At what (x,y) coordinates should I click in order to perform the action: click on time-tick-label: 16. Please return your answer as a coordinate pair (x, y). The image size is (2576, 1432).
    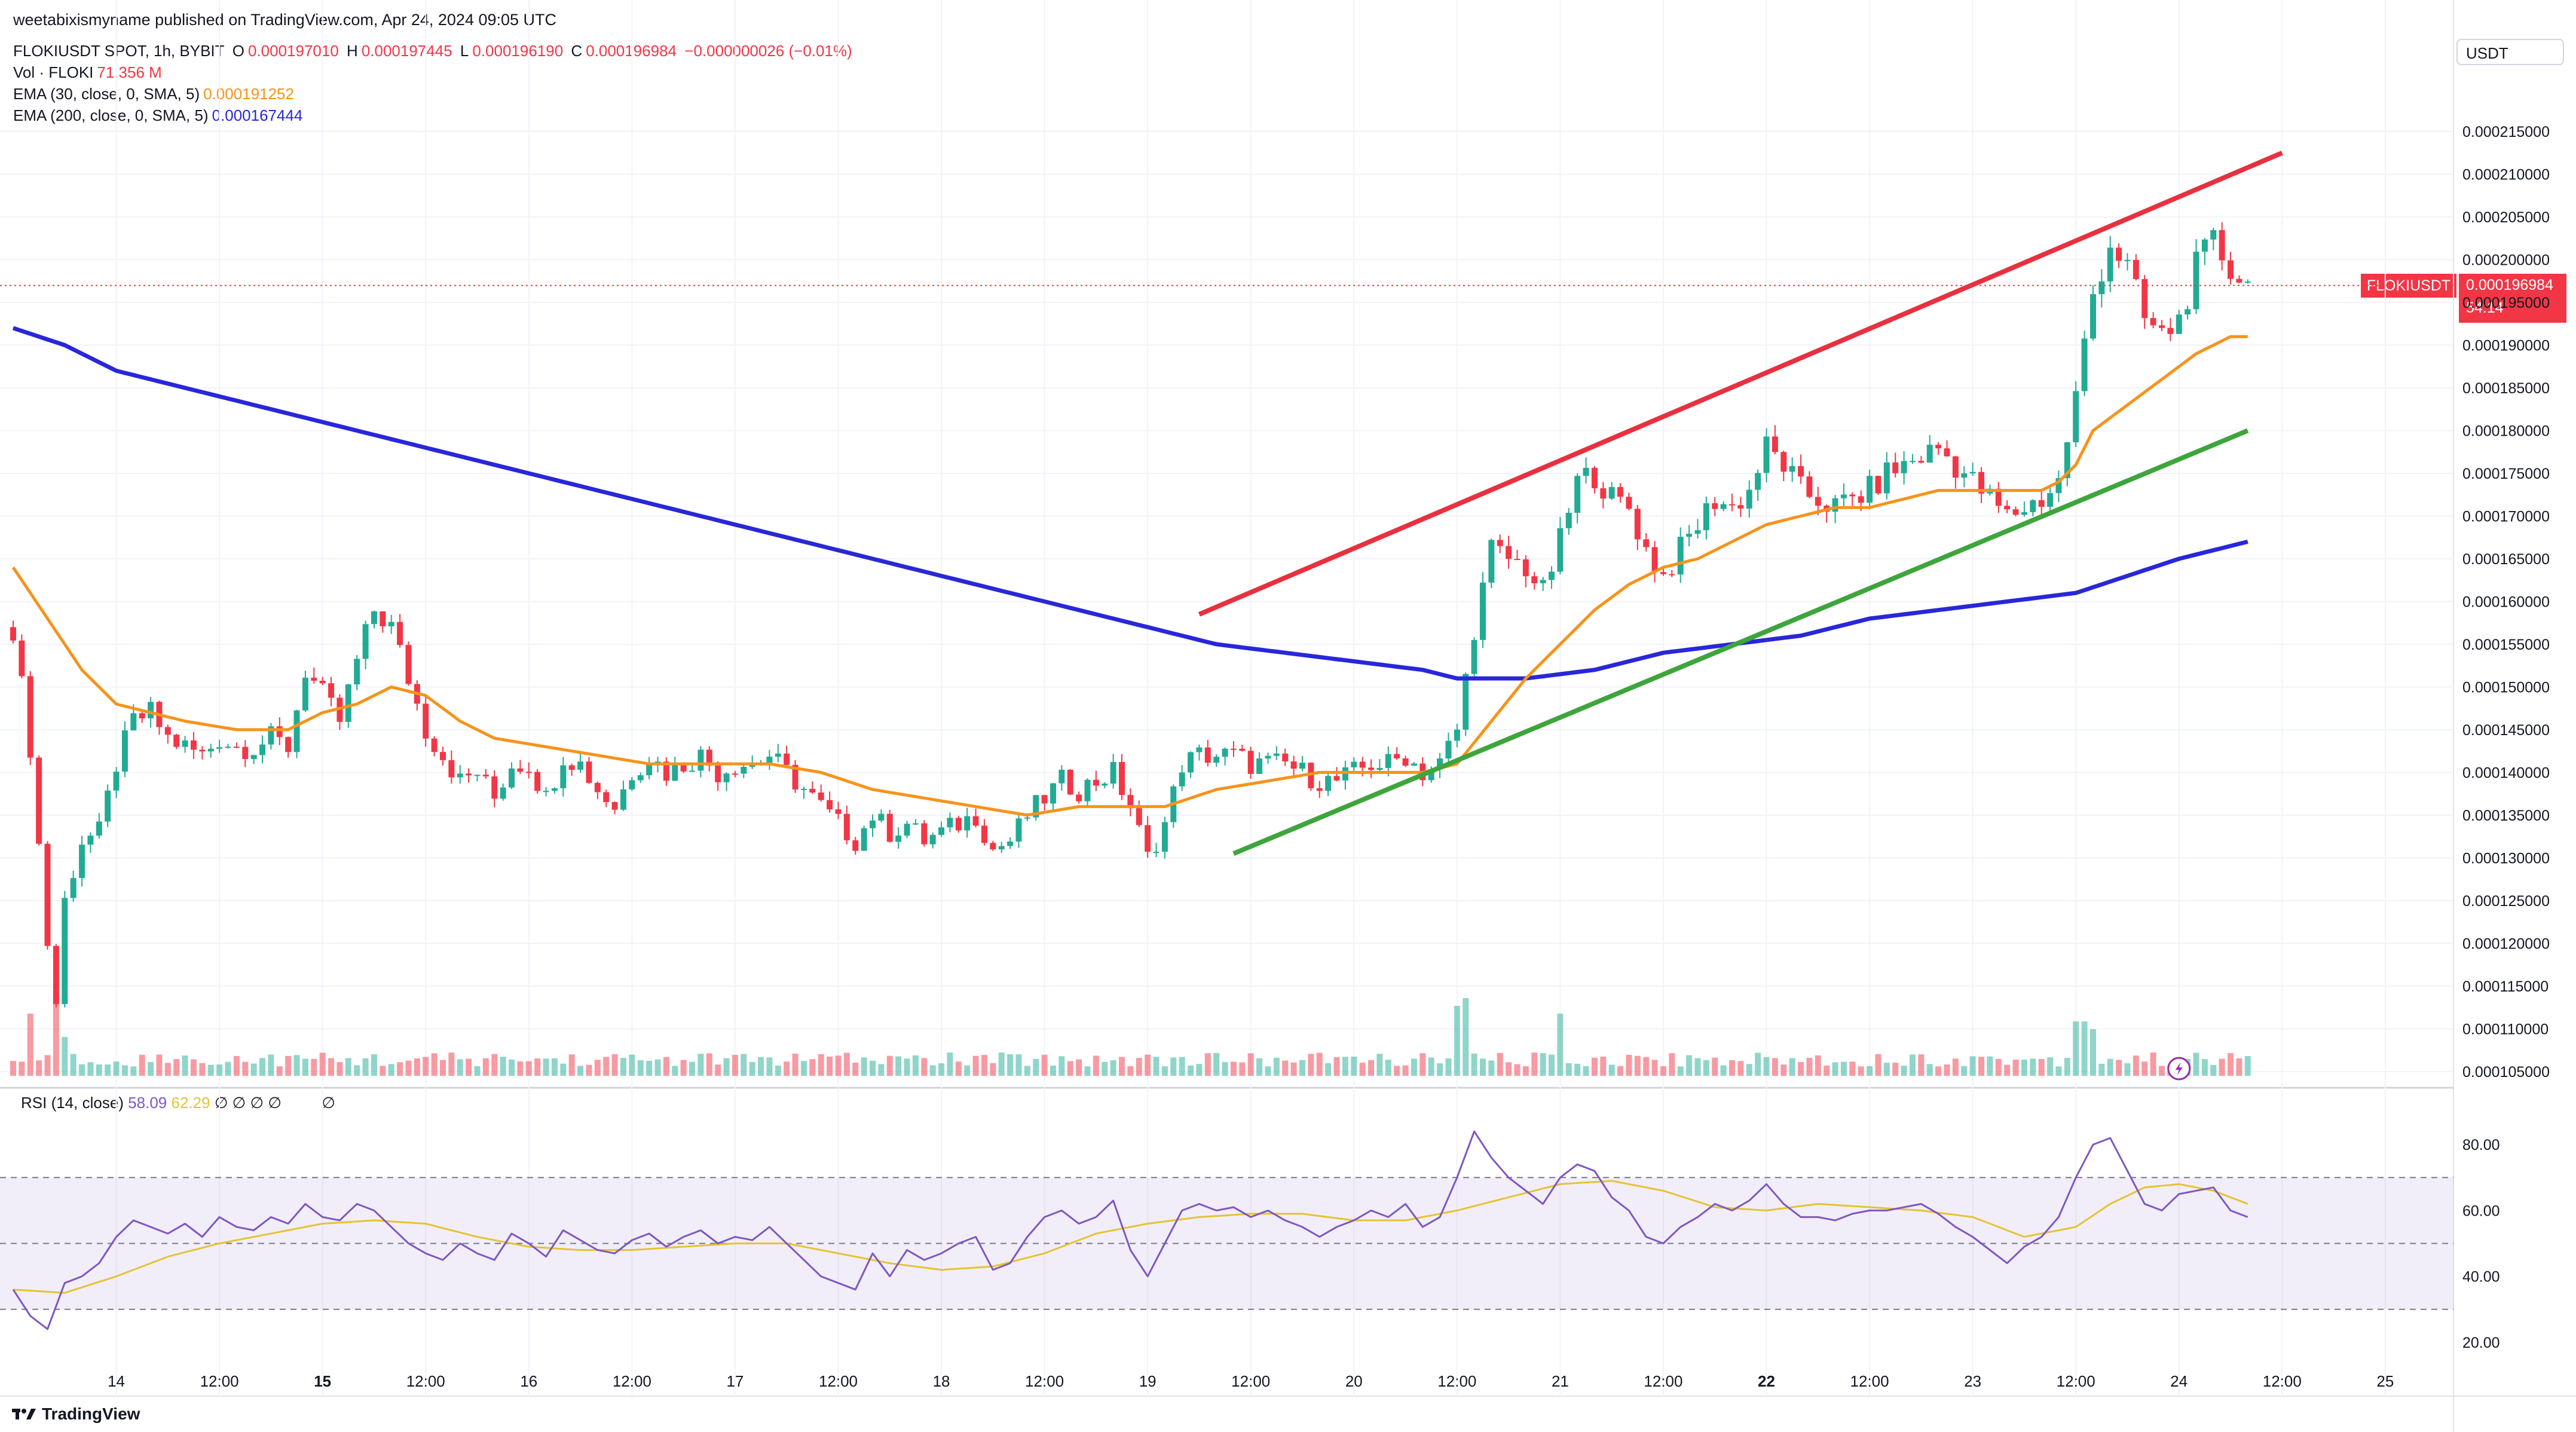
    Looking at the image, I should click on (528, 1381).